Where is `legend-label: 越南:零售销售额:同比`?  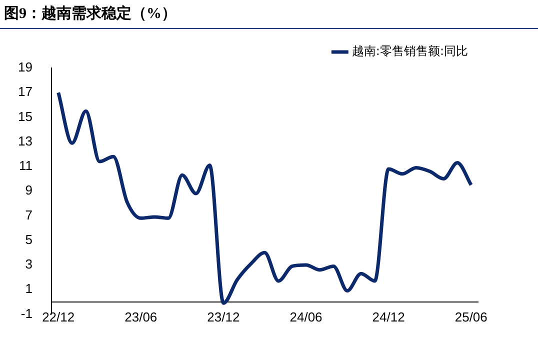 legend-label: 越南:零售销售额:同比 is located at coordinates (410, 51).